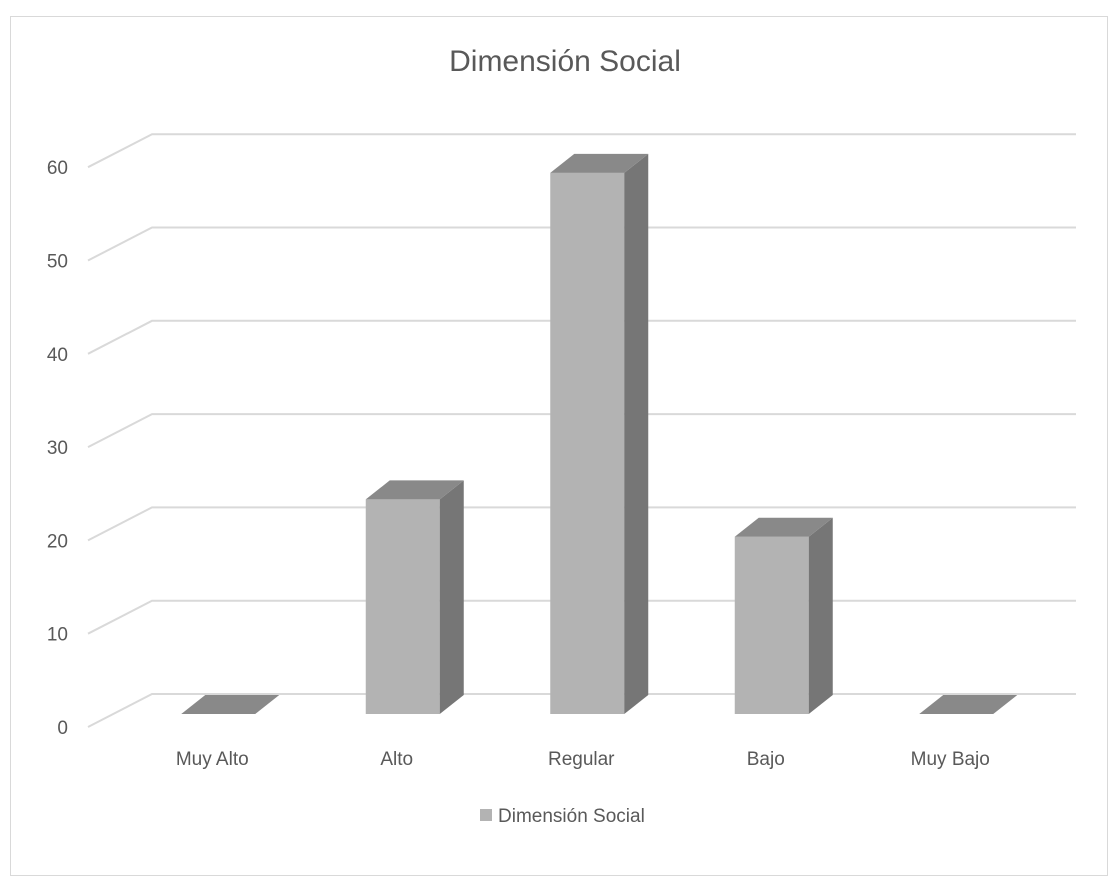  Describe the element at coordinates (57, 262) in the screenshot. I see `y-tick-label: 50` at that location.